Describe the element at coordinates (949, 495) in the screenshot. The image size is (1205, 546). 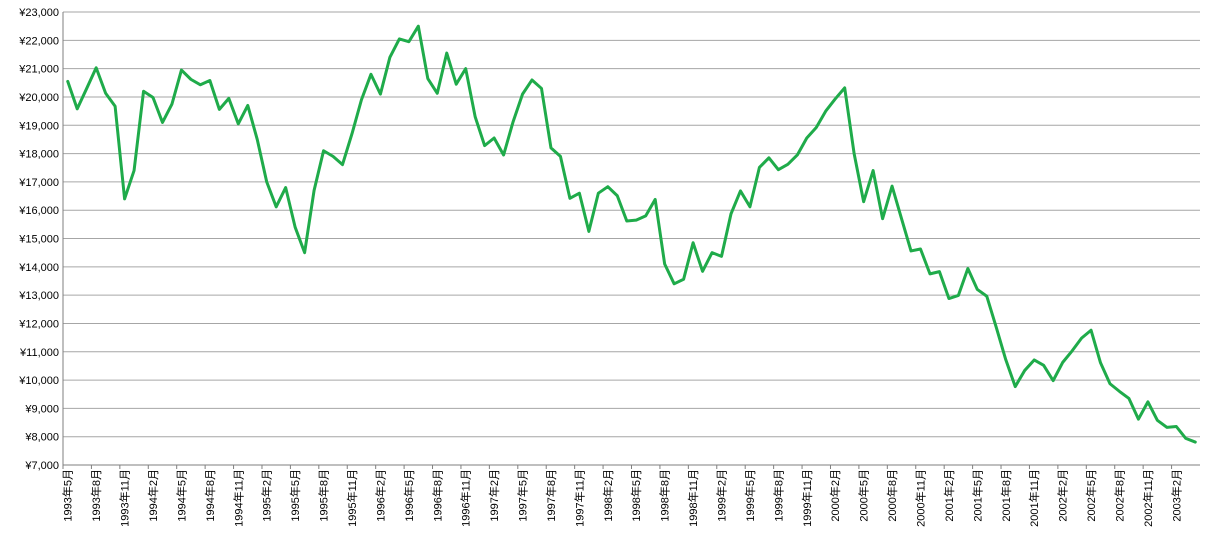
I see `x-tick-label: 2001年2月` at that location.